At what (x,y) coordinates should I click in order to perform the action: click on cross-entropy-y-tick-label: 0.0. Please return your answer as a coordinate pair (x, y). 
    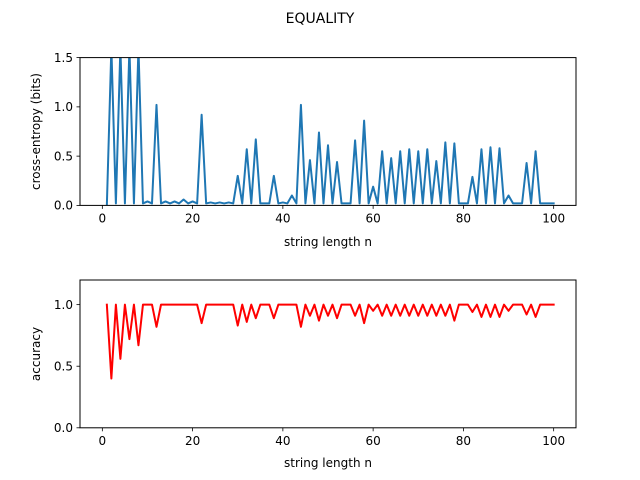
    Looking at the image, I should click on (63, 206).